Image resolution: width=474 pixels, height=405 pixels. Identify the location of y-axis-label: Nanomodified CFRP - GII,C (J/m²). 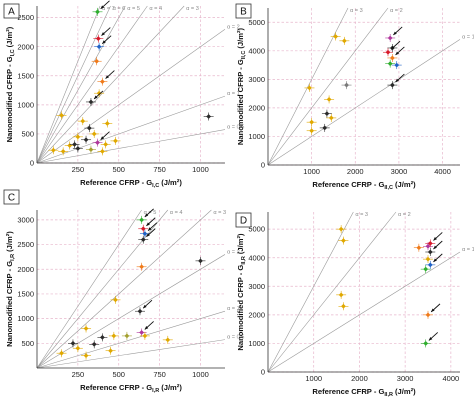
(241, 86).